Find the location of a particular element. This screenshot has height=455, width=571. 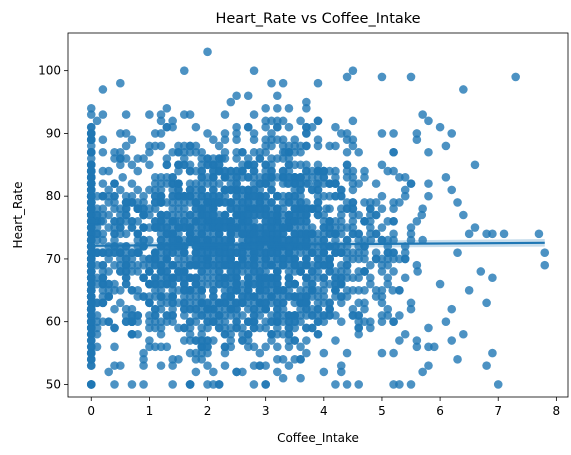

x-tick-label: 3 is located at coordinates (266, 411).